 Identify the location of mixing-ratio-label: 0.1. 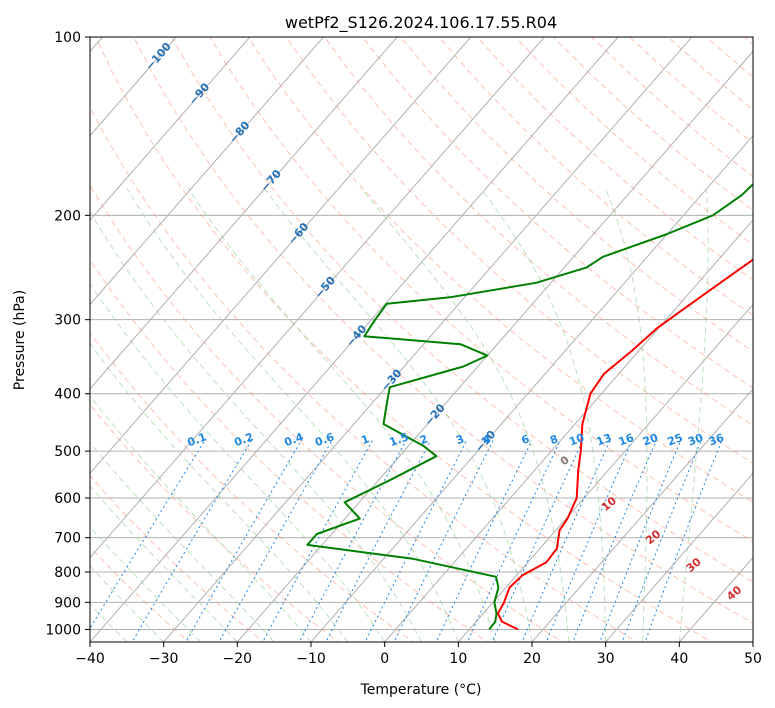
(197, 439).